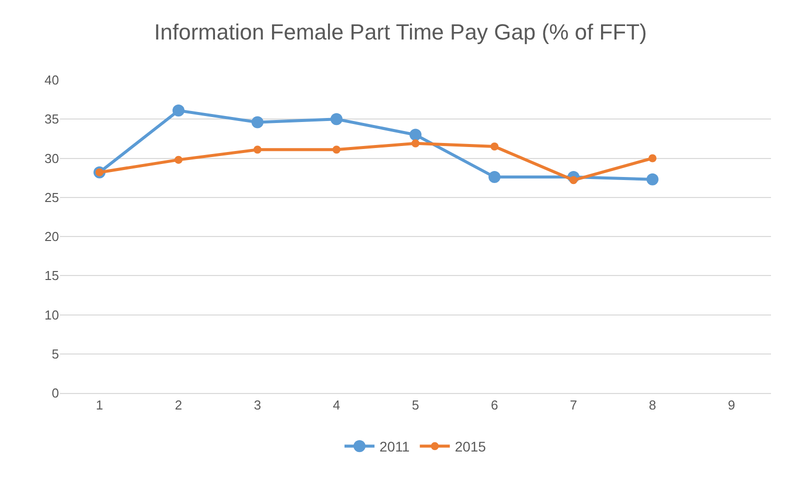 This screenshot has width=801, height=483. What do you see at coordinates (470, 446) in the screenshot?
I see `legend-label: 2015` at bounding box center [470, 446].